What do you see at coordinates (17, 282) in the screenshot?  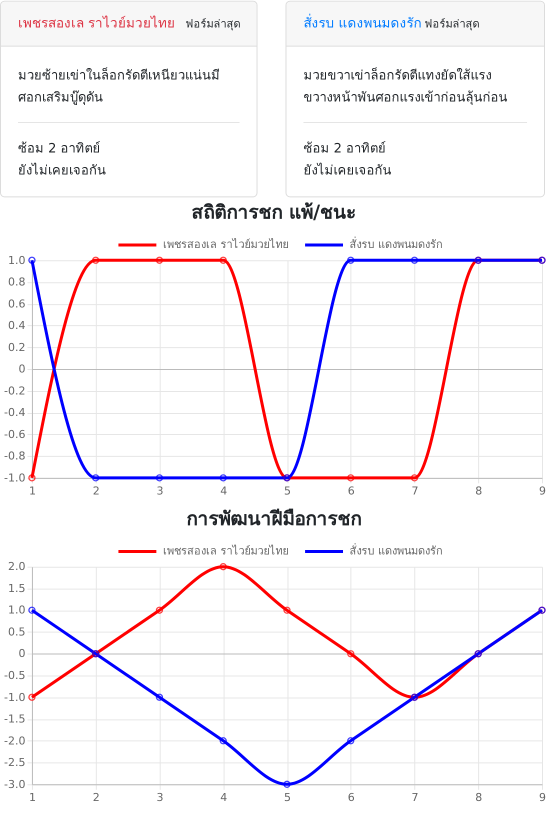 I see `y-tick-label: 0.8` at bounding box center [17, 282].